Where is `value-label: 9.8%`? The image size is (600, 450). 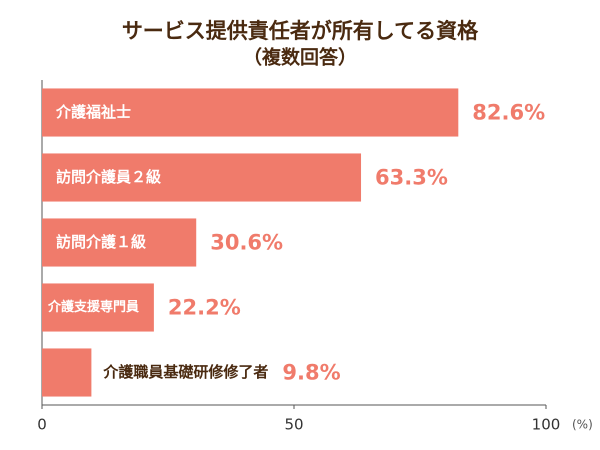 value-label: 9.8% is located at coordinates (311, 373).